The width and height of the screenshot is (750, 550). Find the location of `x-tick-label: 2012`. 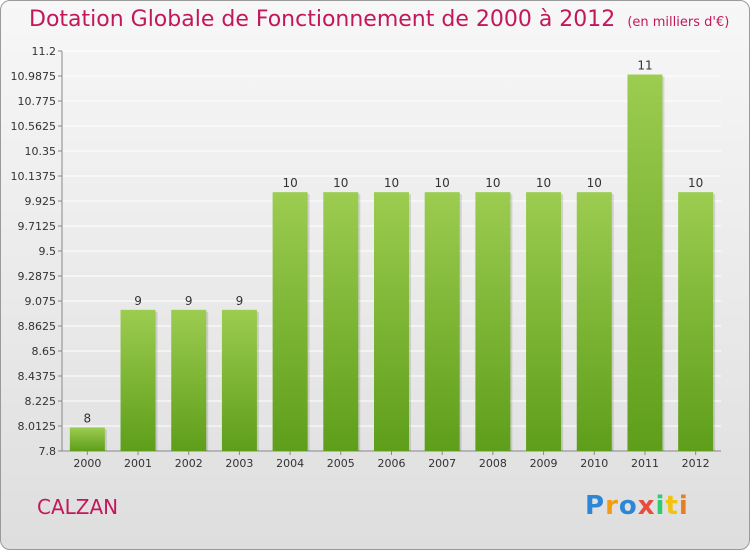

x-tick-label: 2012 is located at coordinates (696, 463).